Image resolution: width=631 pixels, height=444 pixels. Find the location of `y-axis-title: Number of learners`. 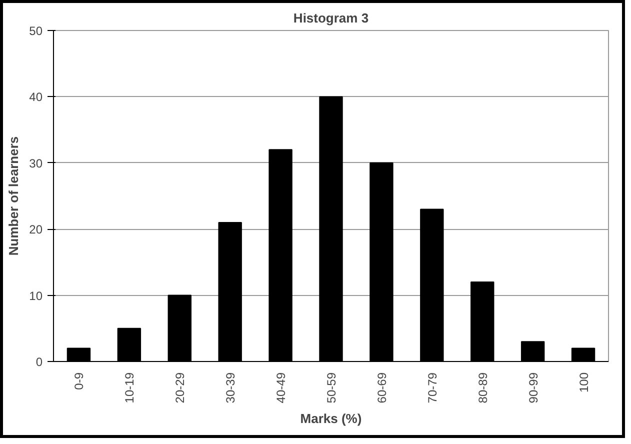

y-axis-title: Number of learners is located at coordinates (14, 196).